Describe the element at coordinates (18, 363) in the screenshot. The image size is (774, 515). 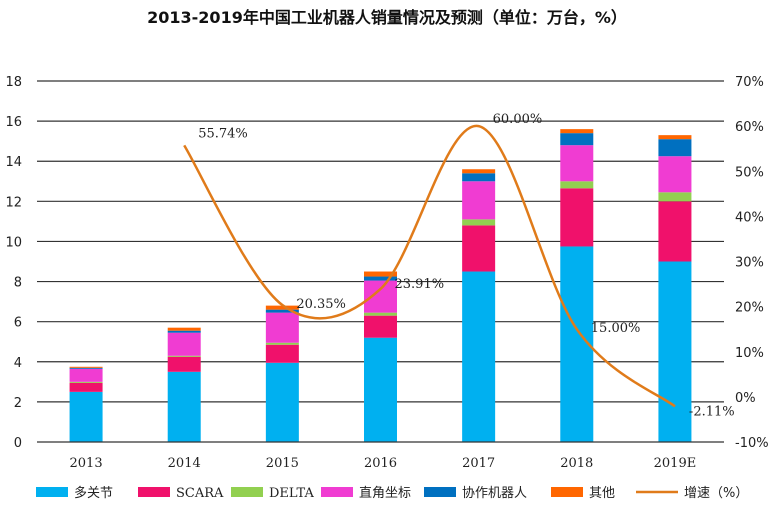
I see `y-tick-label: 4` at that location.